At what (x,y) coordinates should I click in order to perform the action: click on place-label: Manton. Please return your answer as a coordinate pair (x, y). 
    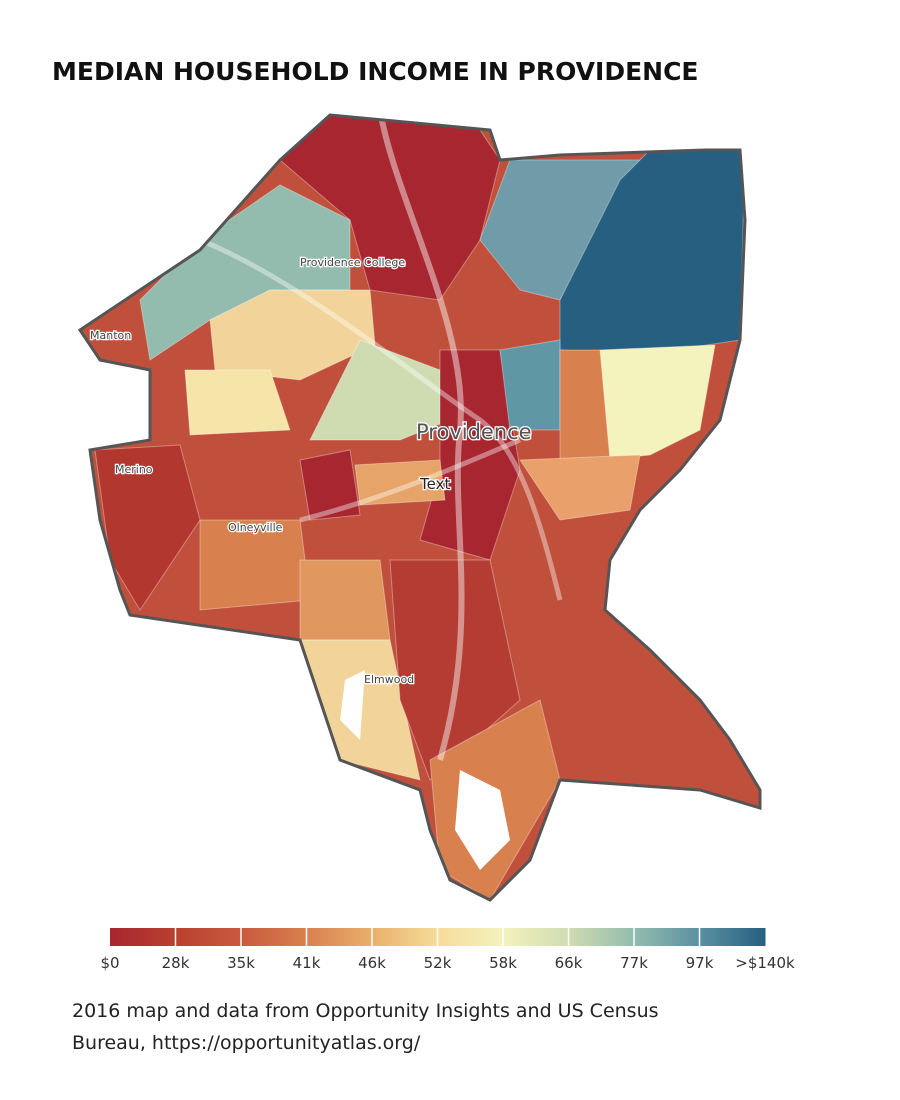
    Looking at the image, I should click on (110, 335).